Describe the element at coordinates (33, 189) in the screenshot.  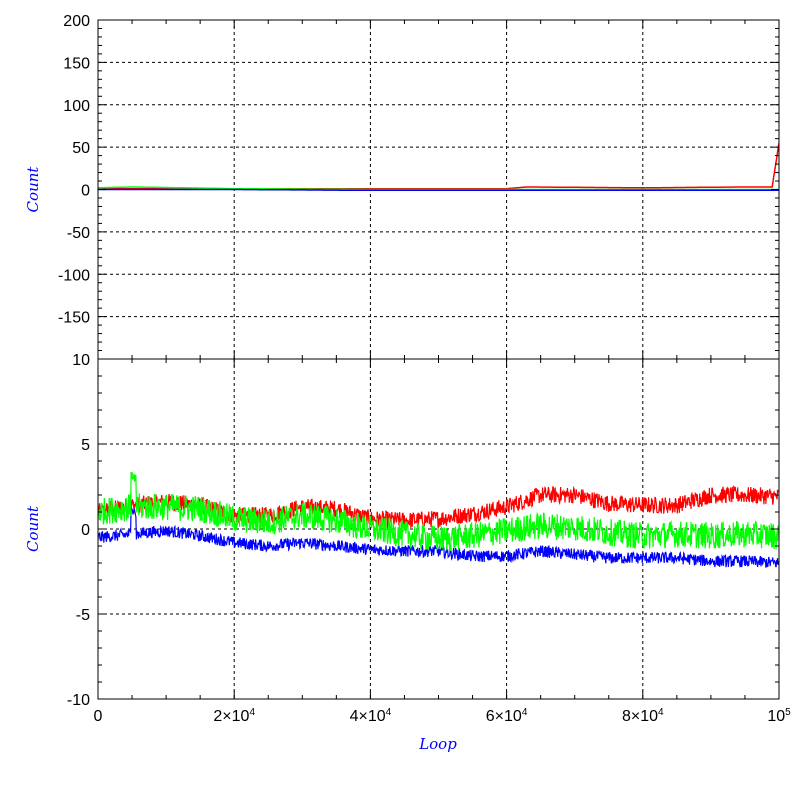
I see `y-axis-label-top: Count` at that location.